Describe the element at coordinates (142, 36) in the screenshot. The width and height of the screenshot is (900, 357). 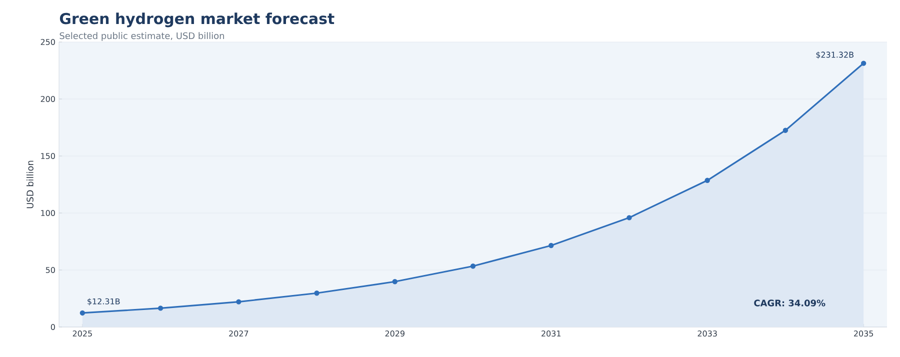
I see `chart-subtitle: Selected public estimate, USD billion` at that location.